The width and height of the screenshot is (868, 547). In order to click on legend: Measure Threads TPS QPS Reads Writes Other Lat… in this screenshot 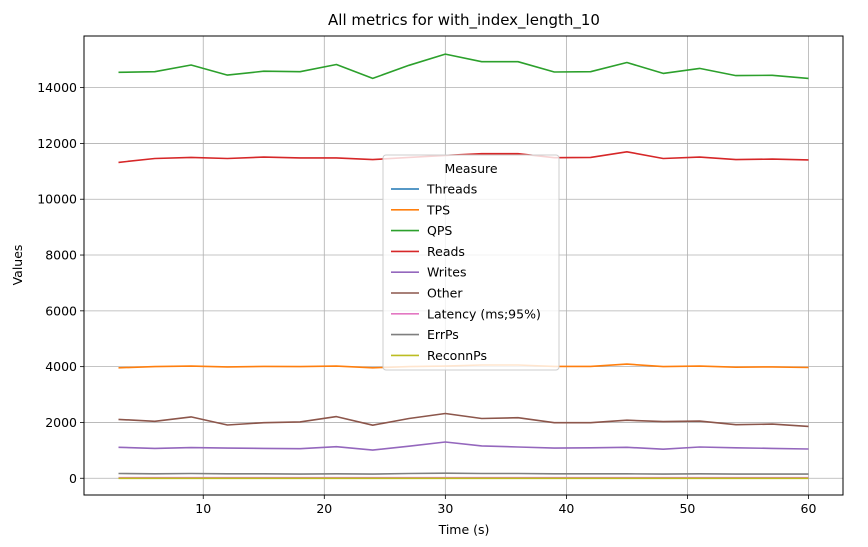, I will do `click(471, 262)`.